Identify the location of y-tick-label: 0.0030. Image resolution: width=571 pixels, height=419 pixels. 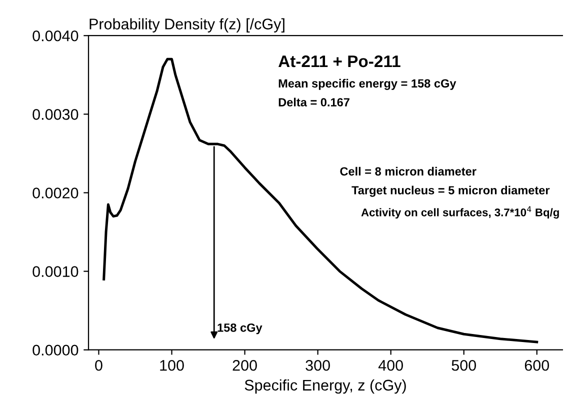
(55, 114).